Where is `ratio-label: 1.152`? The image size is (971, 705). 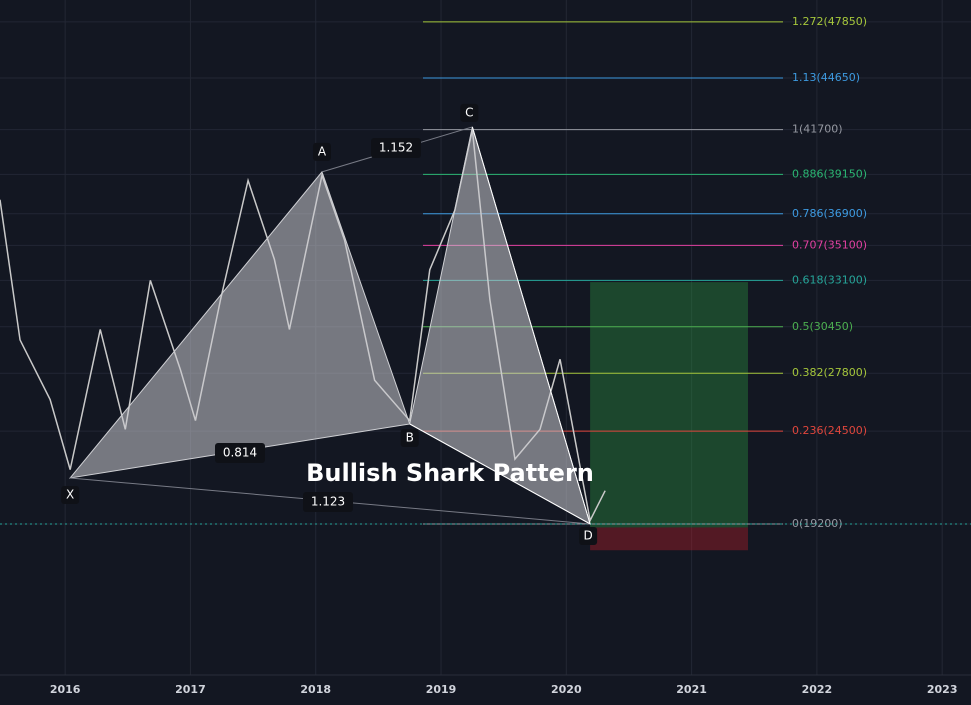 ratio-label: 1.152 is located at coordinates (396, 148).